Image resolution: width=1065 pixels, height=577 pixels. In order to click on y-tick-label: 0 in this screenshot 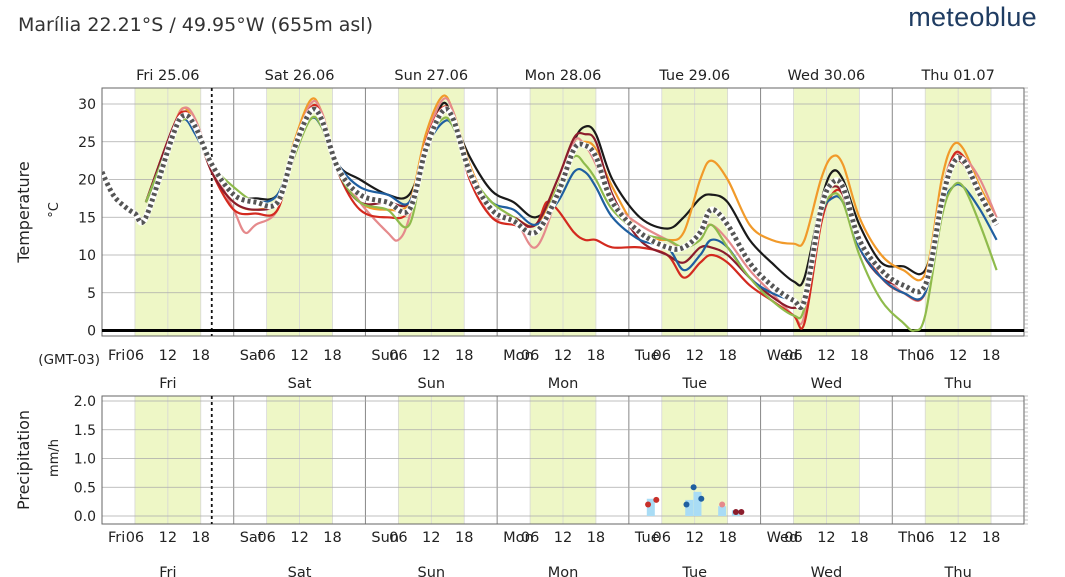, I will do `click(91, 332)`.